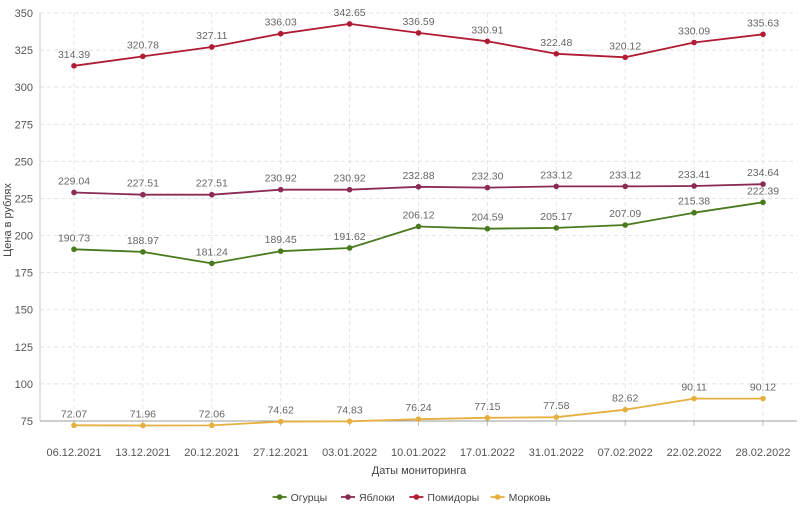 The width and height of the screenshot is (800, 508). Describe the element at coordinates (212, 252) in the screenshot. I see `data-label: 181.24` at that location.